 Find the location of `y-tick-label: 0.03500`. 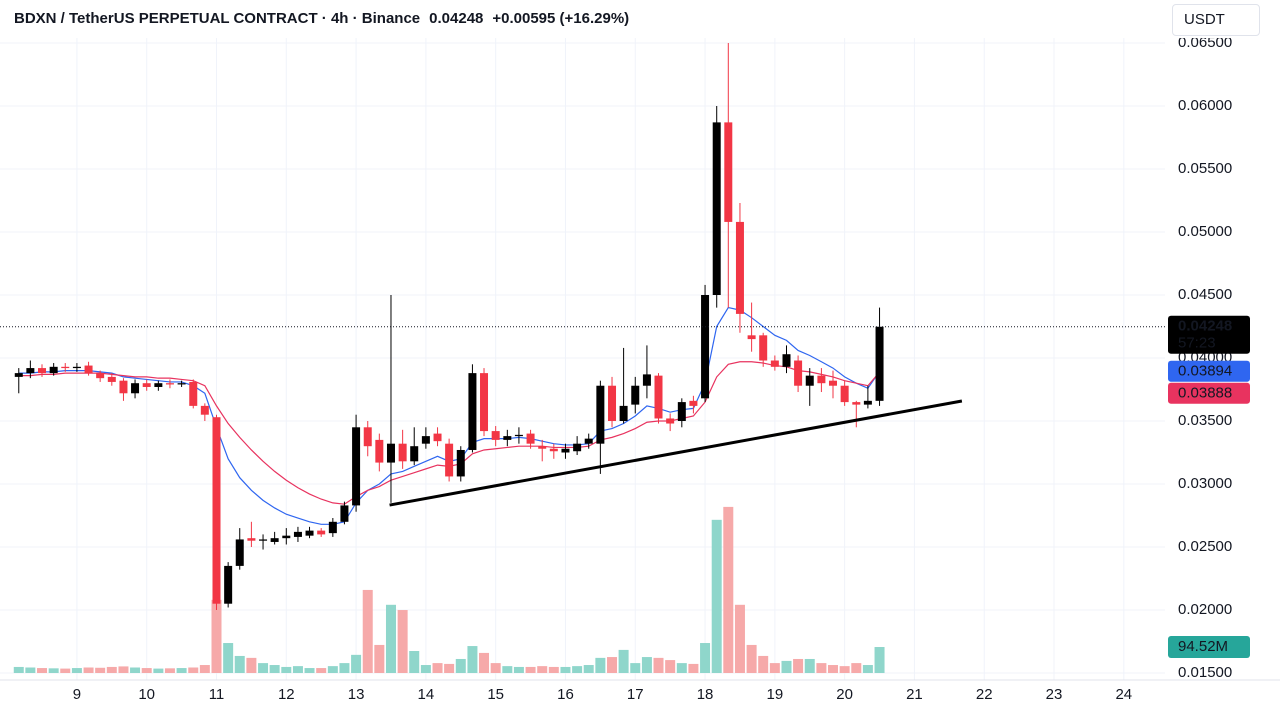

y-tick-label: 0.03500 is located at coordinates (1205, 420).